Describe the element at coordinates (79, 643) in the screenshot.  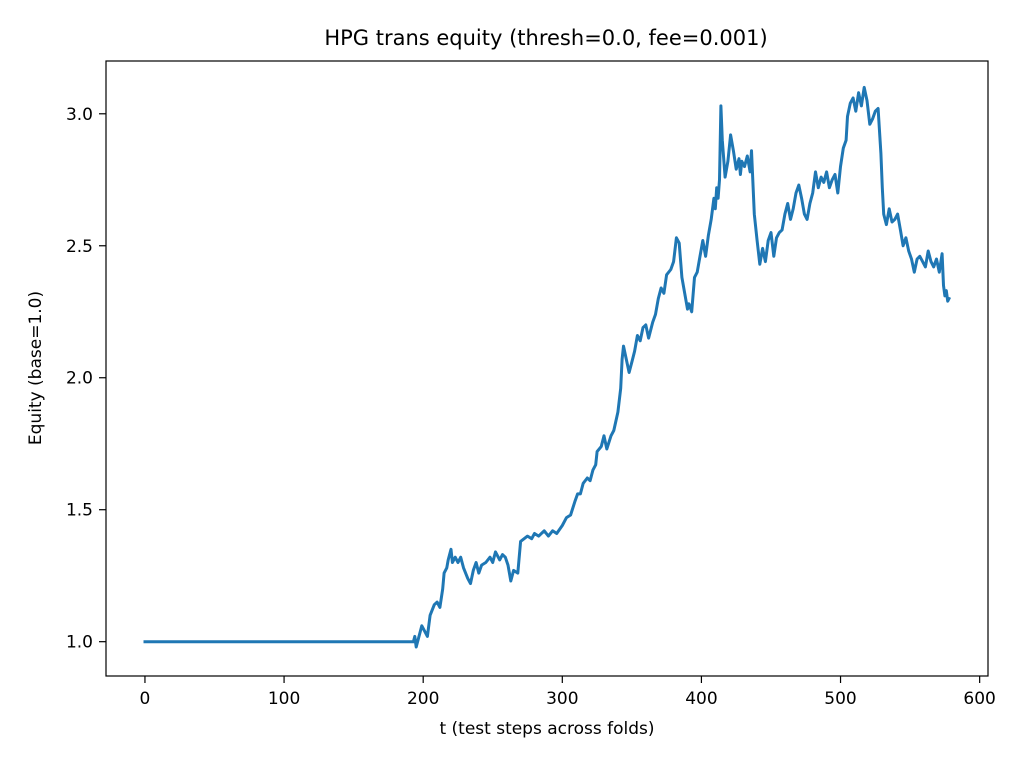
I see `y-tick-label: 1.0` at that location.